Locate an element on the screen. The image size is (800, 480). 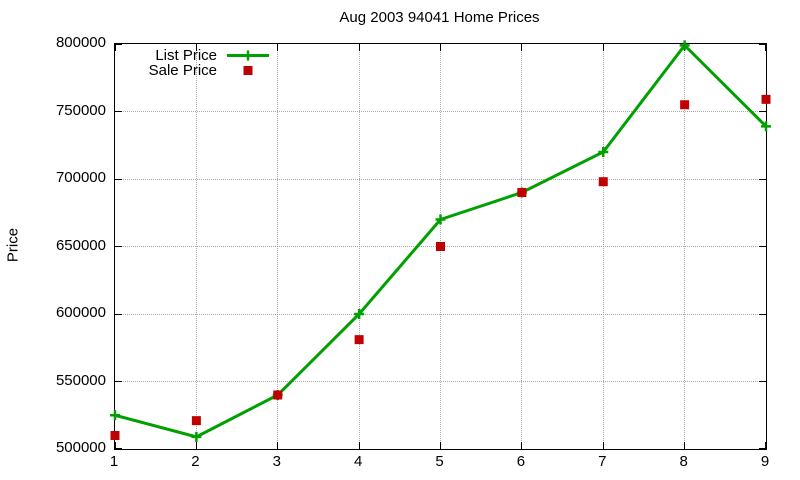
y-tick-label: 550000 is located at coordinates (80, 380).